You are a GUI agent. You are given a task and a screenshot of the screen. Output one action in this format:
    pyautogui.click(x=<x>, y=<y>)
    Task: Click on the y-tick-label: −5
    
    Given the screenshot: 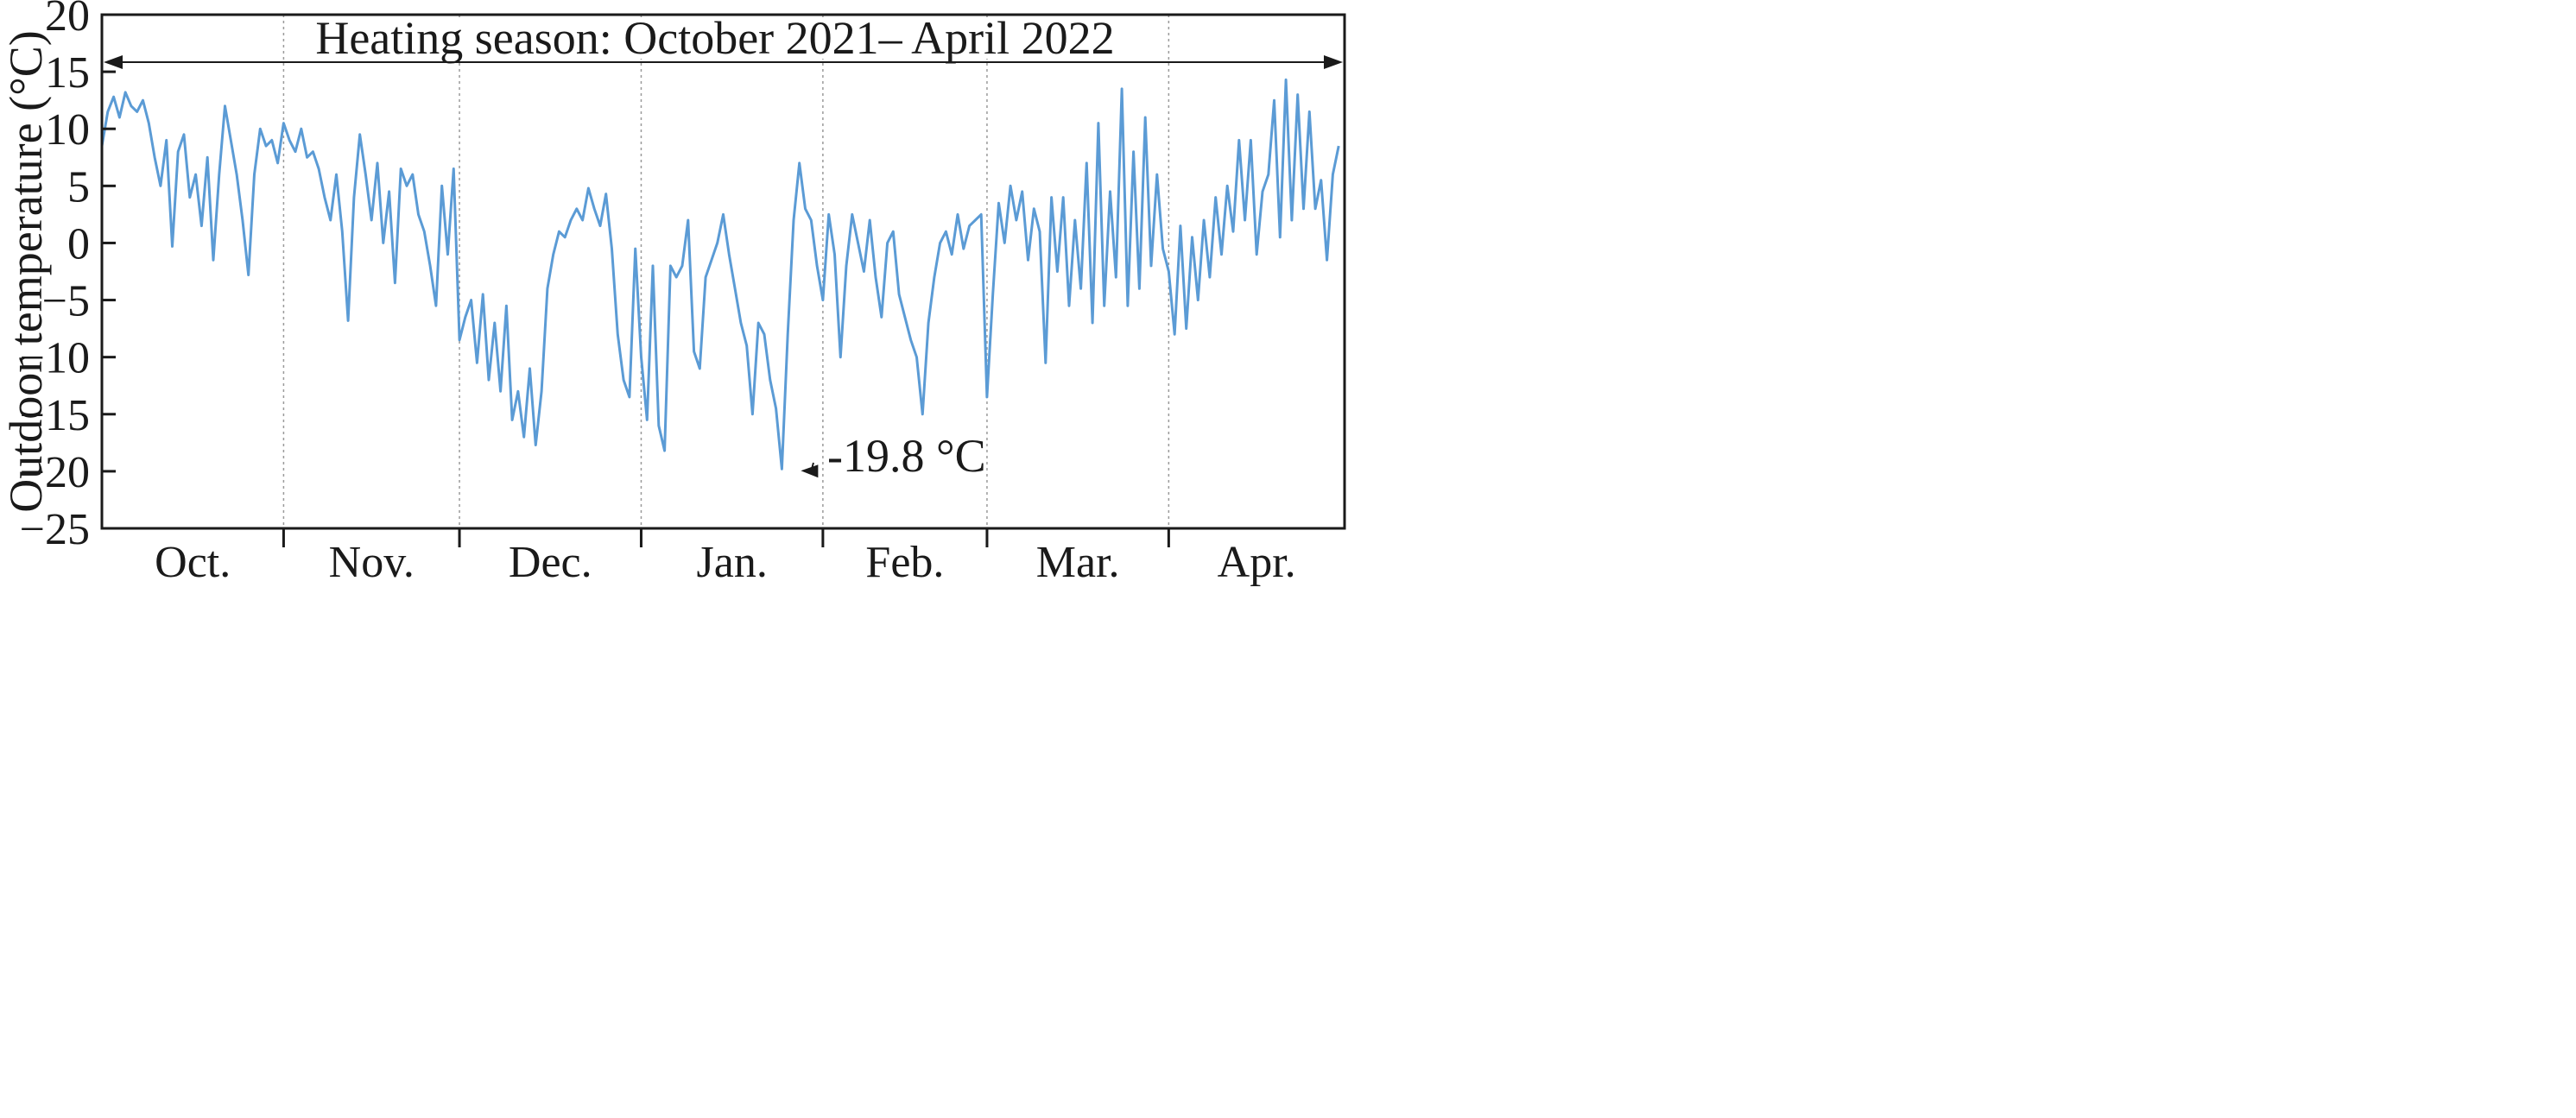 What is the action you would take?
    pyautogui.click(x=66, y=301)
    